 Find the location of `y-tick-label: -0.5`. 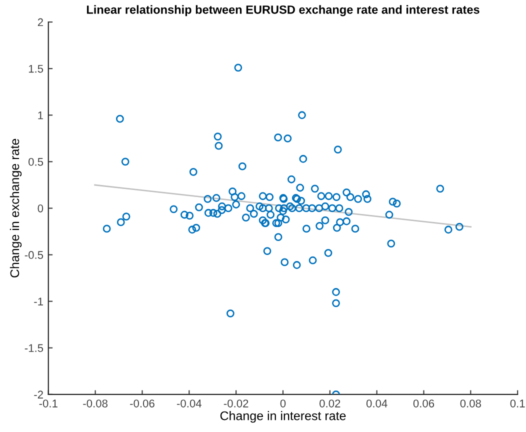

y-tick-label: -0.5 is located at coordinates (34, 255).